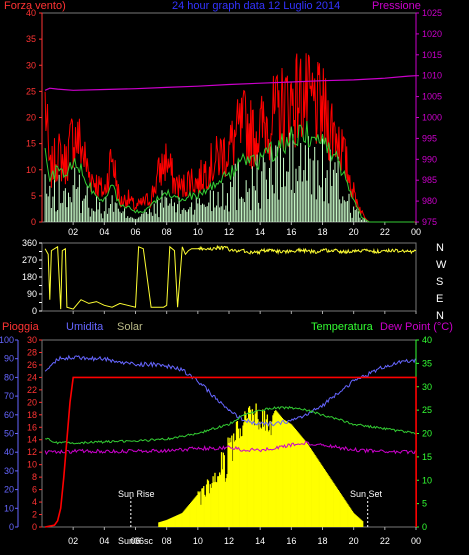 This screenshot has height=555, width=469. I want to click on temperature-tick-label: 5, so click(424, 504).